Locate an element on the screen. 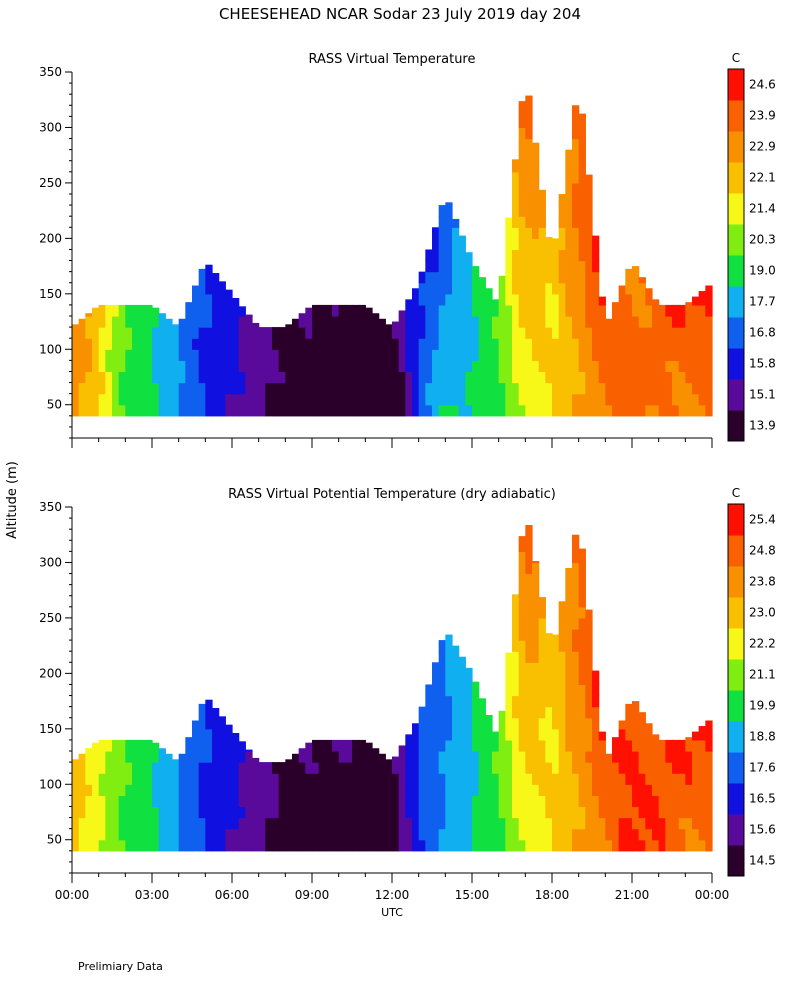  colorbar-label: 19.9 is located at coordinates (762, 706).